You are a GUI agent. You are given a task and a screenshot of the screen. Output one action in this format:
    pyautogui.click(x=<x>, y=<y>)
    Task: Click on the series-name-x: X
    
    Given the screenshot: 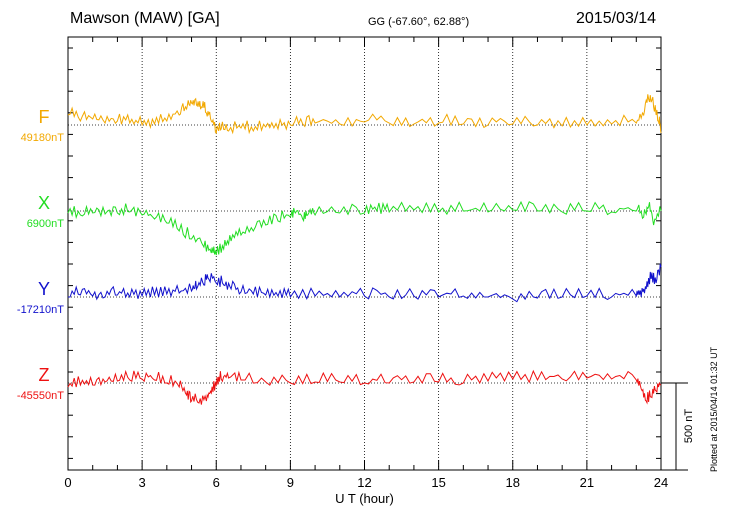 What is the action you would take?
    pyautogui.click(x=44, y=203)
    